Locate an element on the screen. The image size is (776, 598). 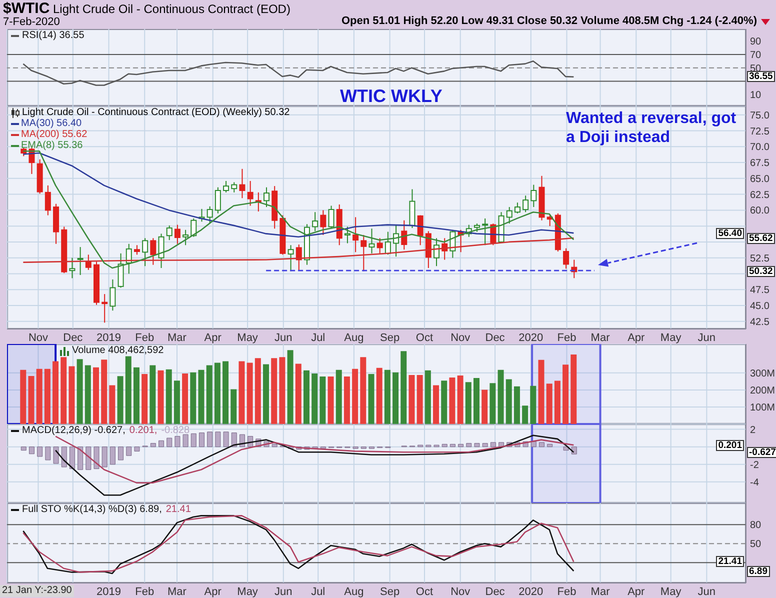
text: 0.201, is located at coordinates (143, 430).